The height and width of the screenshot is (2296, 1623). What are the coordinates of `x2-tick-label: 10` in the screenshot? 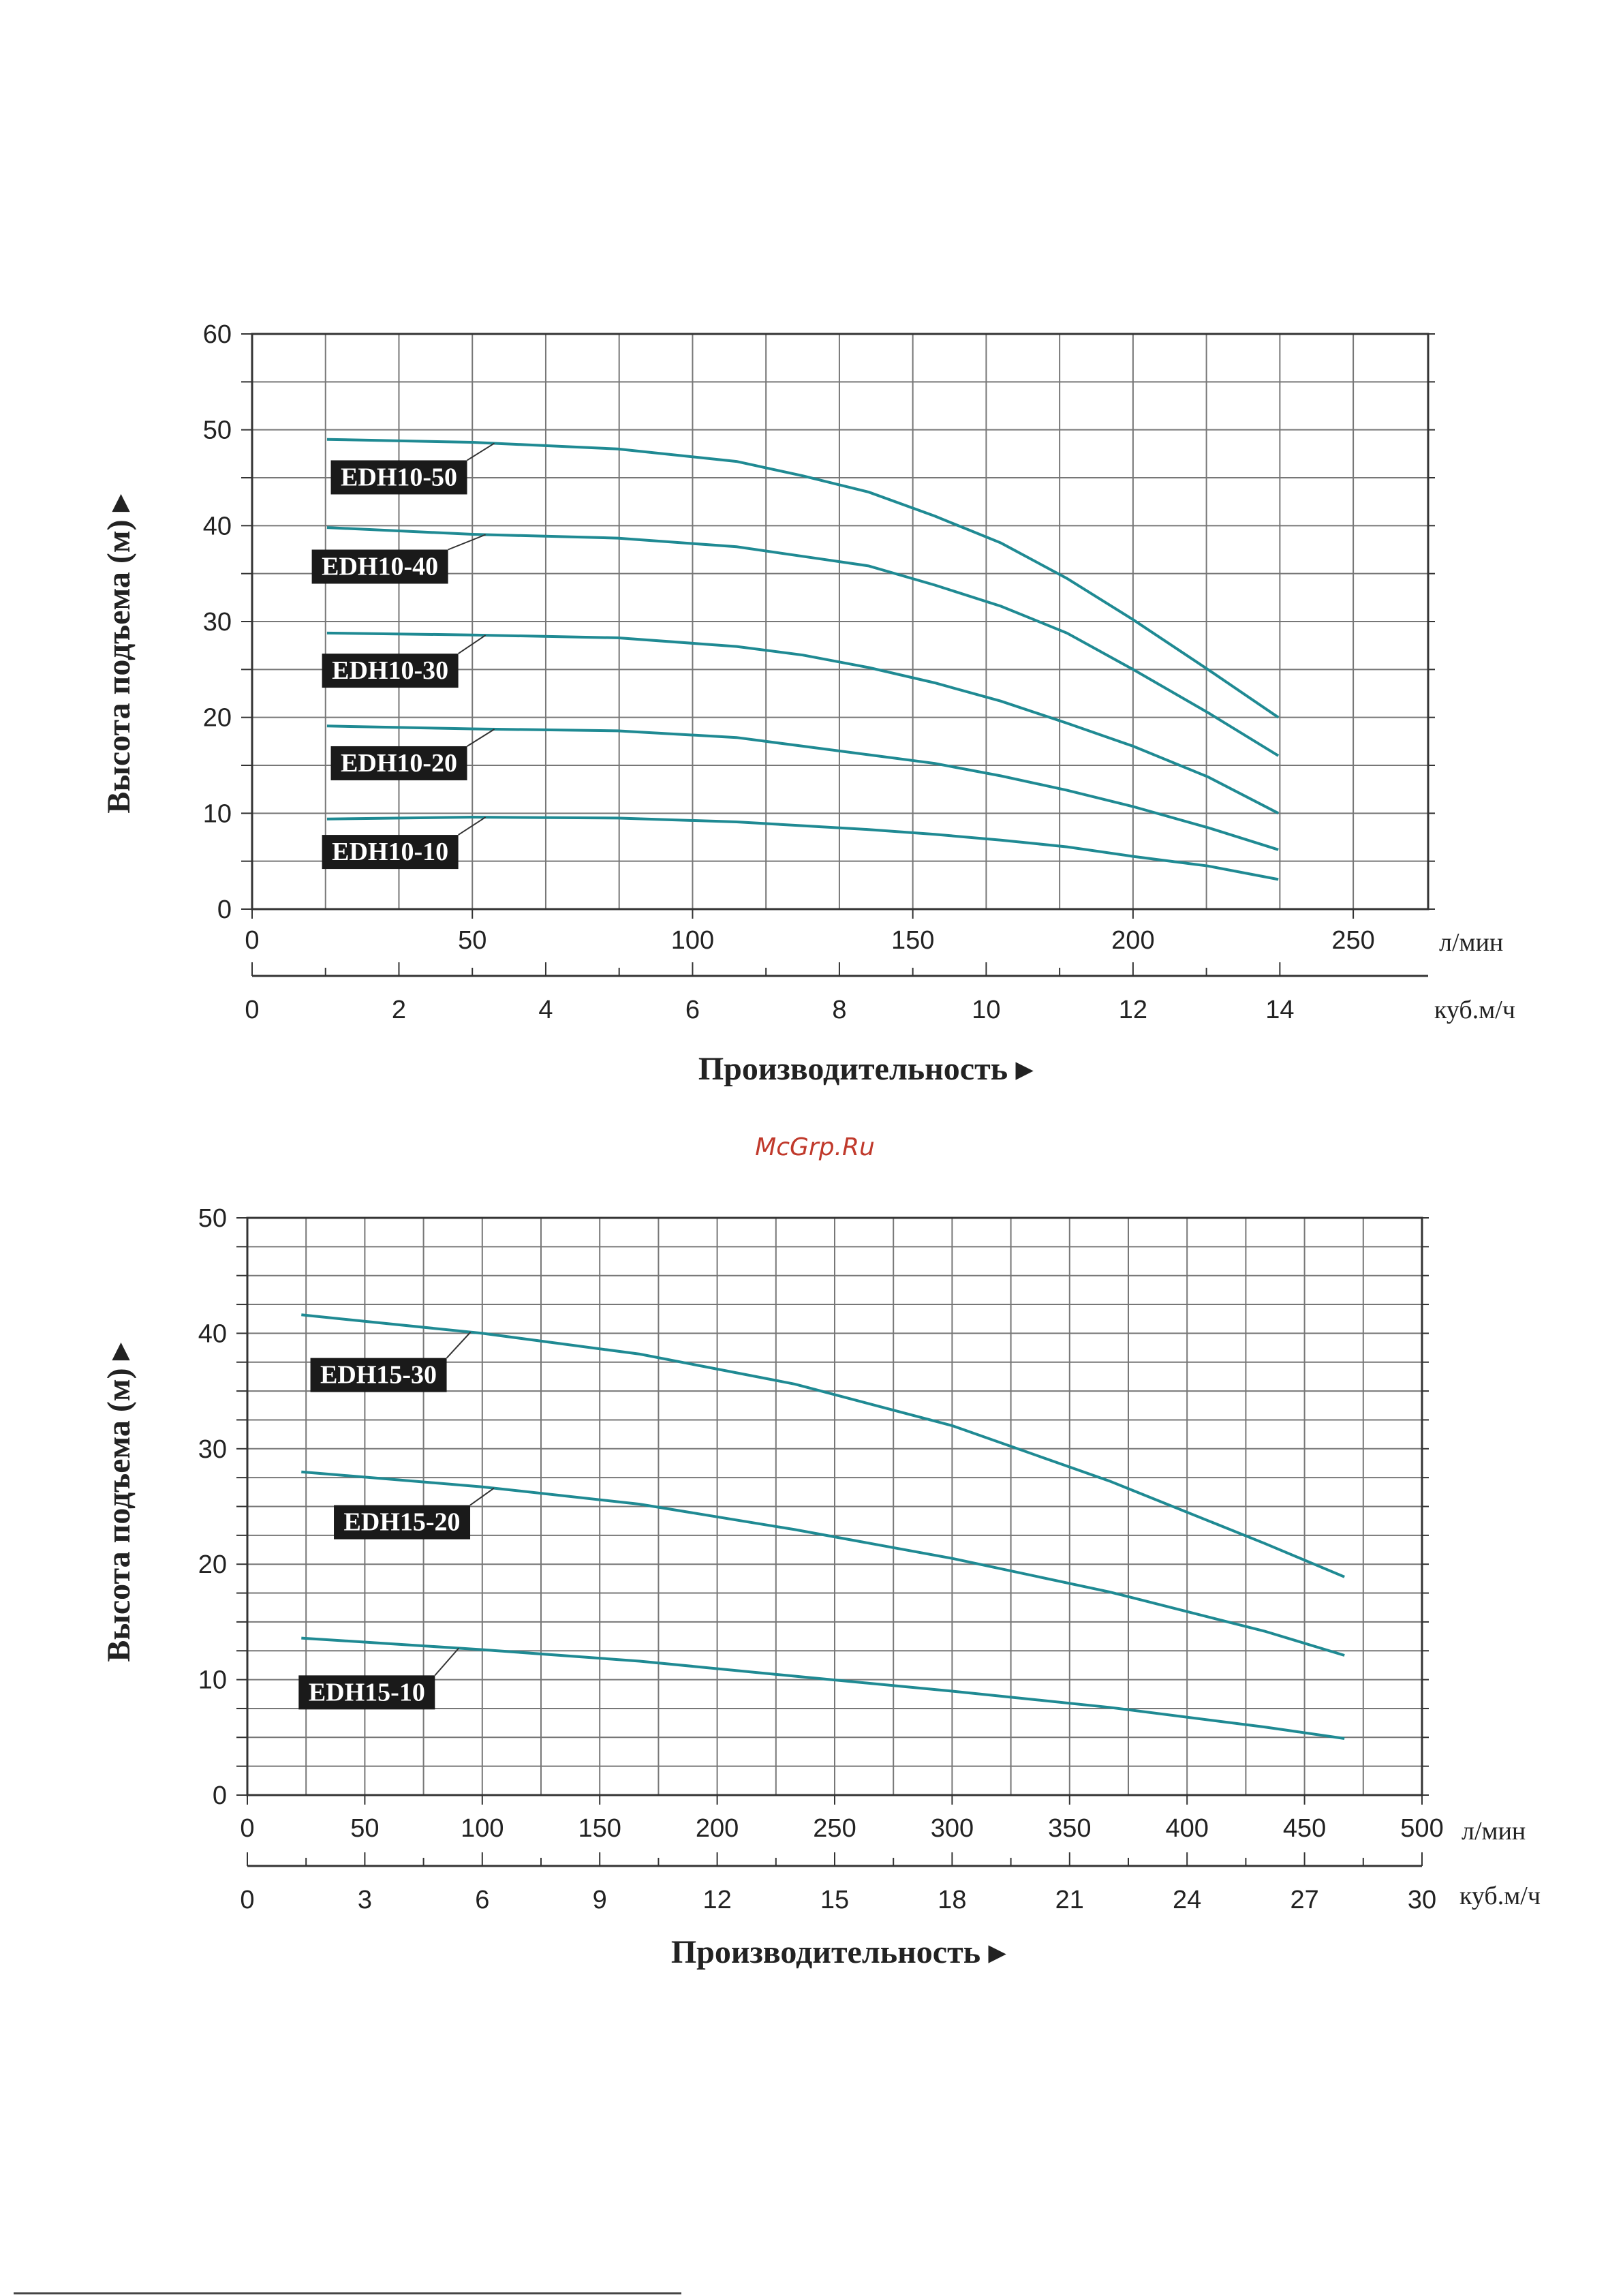 It's located at (986, 1010).